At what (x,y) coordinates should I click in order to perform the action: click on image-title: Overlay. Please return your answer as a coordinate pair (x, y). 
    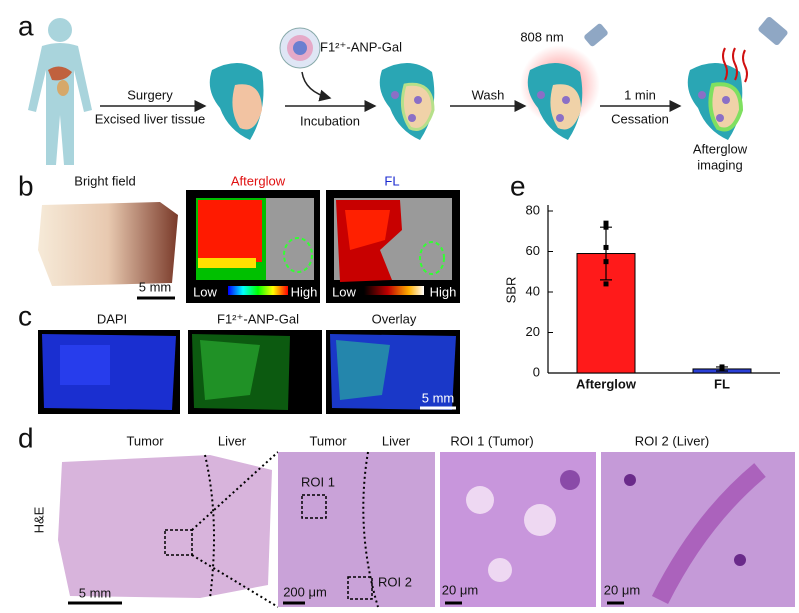
    Looking at the image, I should click on (394, 318).